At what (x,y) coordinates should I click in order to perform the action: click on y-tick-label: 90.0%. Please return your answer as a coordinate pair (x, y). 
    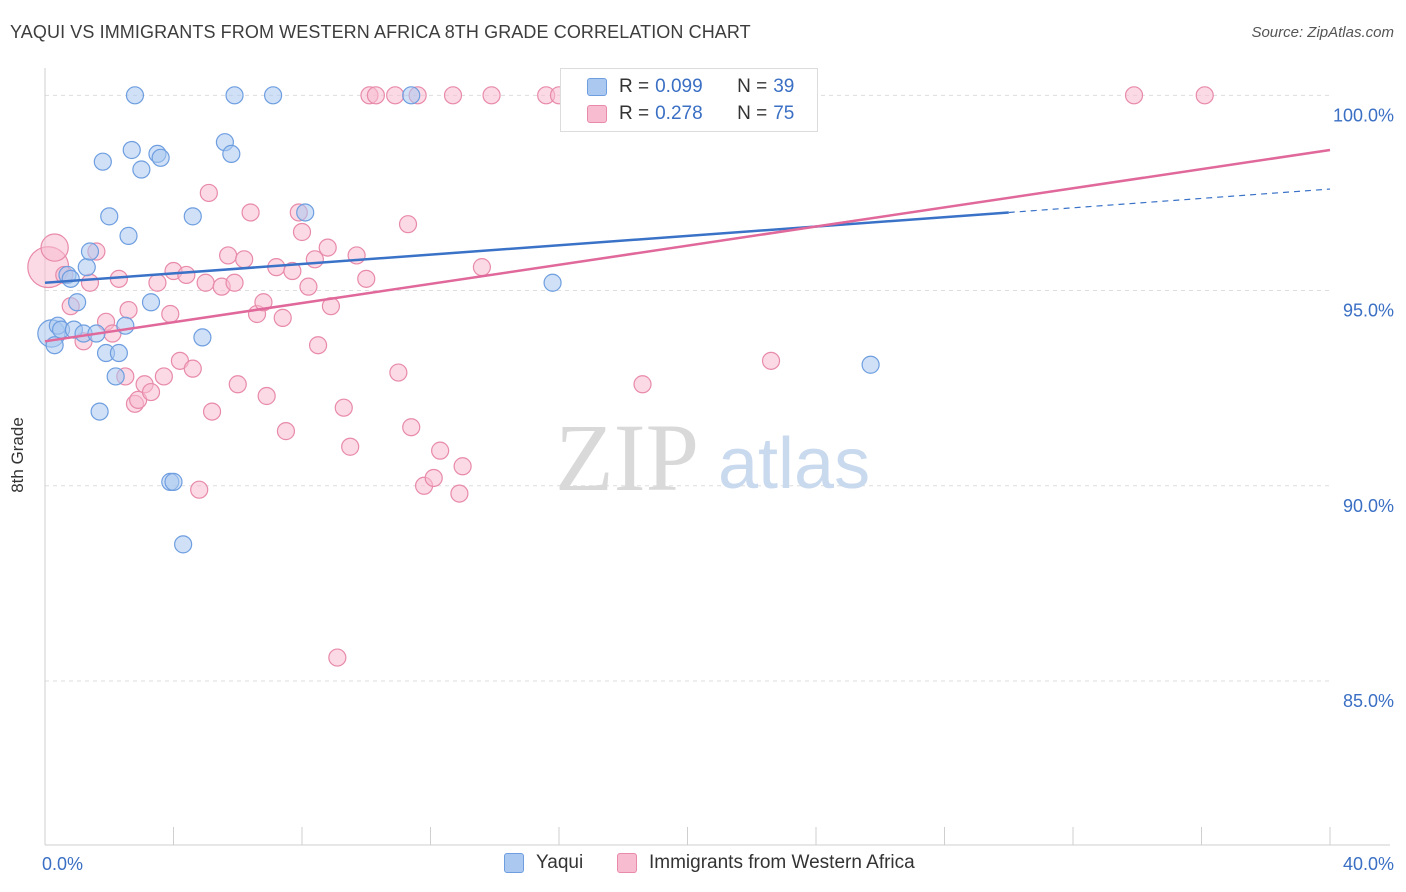
    Looking at the image, I should click on (1368, 506).